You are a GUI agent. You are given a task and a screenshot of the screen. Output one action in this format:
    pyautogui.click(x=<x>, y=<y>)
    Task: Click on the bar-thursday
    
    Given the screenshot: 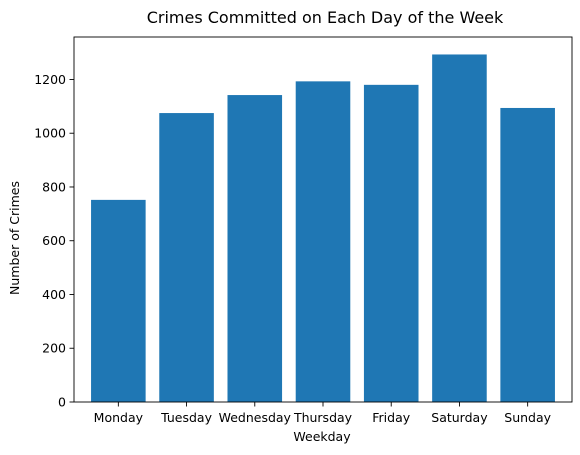 What is the action you would take?
    pyautogui.click(x=323, y=241)
    